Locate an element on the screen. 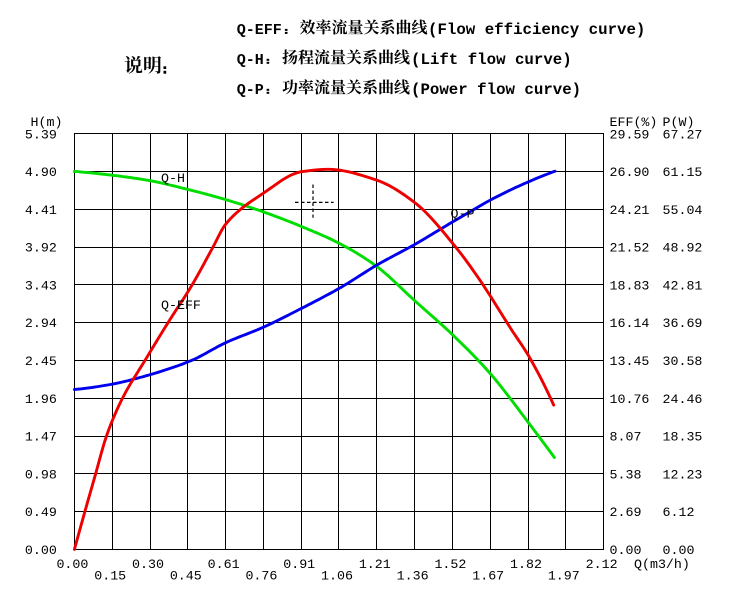 The height and width of the screenshot is (593, 730). svg-text: 5.38 is located at coordinates (626, 474).